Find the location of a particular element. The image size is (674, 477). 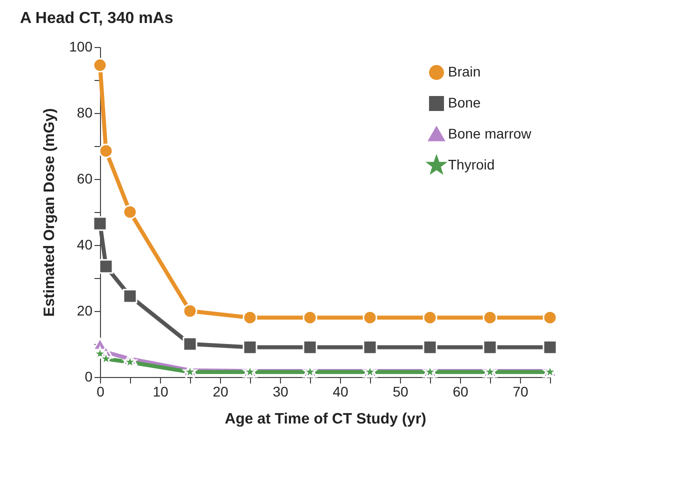

chart-title: A Head CT, 340 mAs is located at coordinates (97, 18).